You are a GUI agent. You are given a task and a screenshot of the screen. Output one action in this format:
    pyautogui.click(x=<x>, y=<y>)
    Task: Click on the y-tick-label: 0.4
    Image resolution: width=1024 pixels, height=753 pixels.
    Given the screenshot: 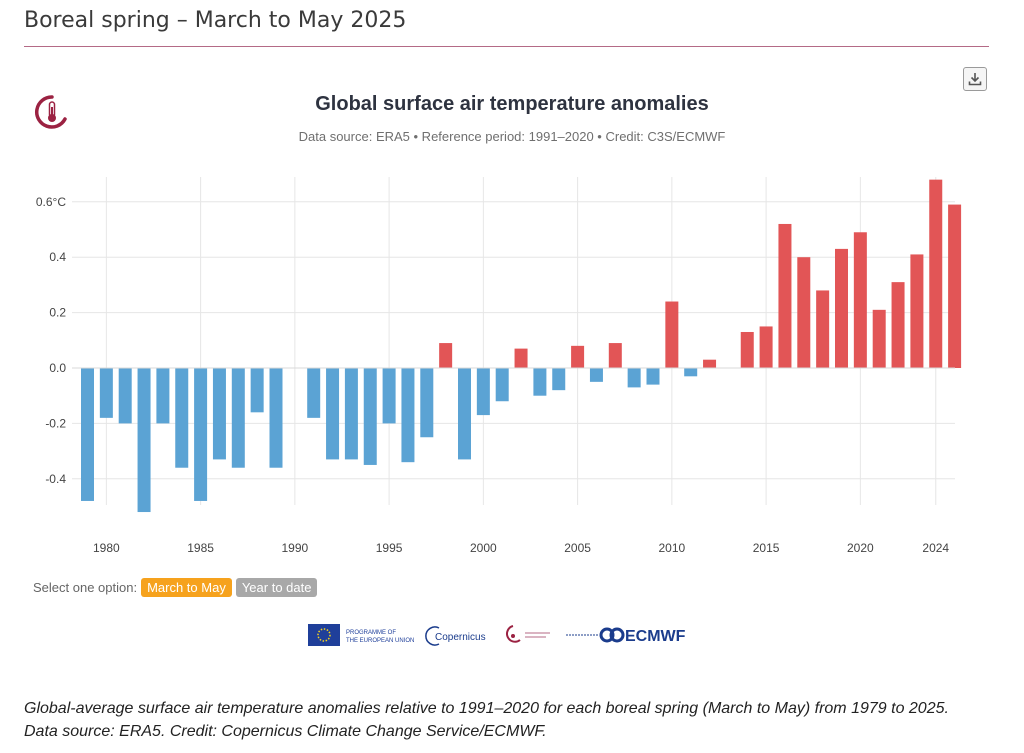 What is the action you would take?
    pyautogui.click(x=57, y=257)
    